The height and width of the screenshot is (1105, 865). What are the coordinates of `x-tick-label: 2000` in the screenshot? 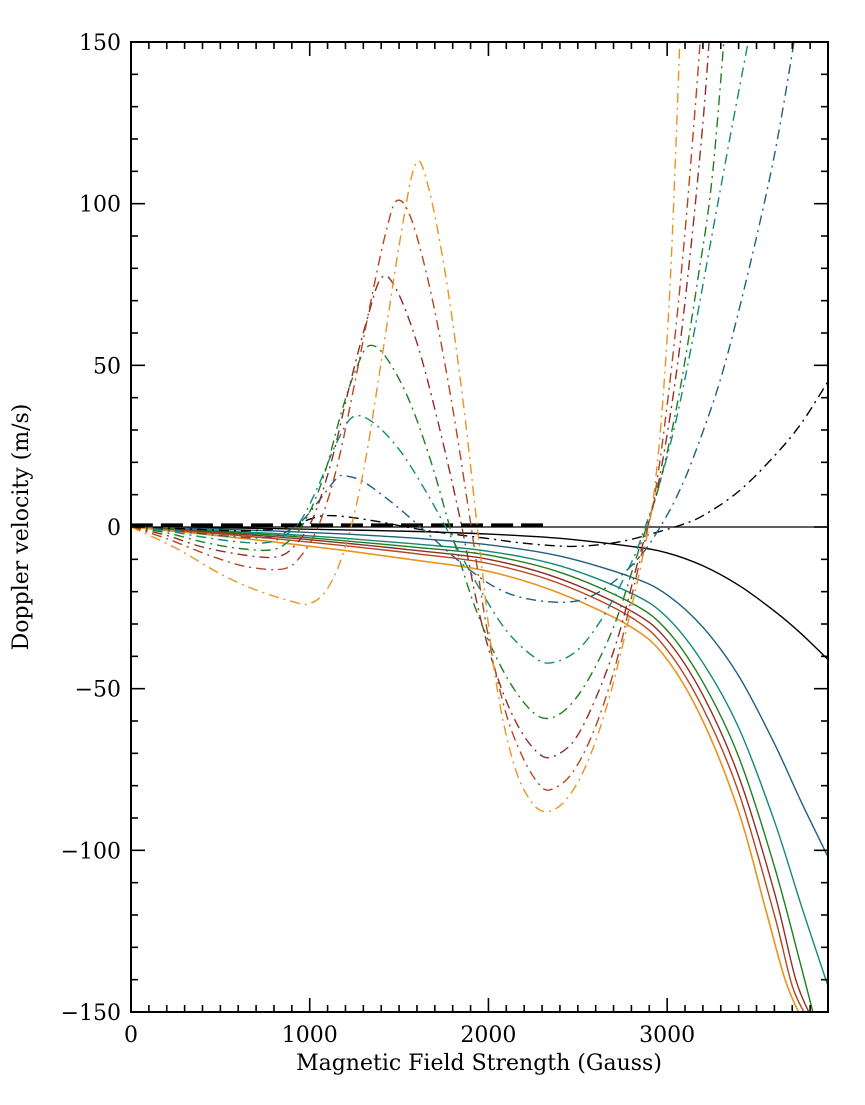 It's located at (488, 1035).